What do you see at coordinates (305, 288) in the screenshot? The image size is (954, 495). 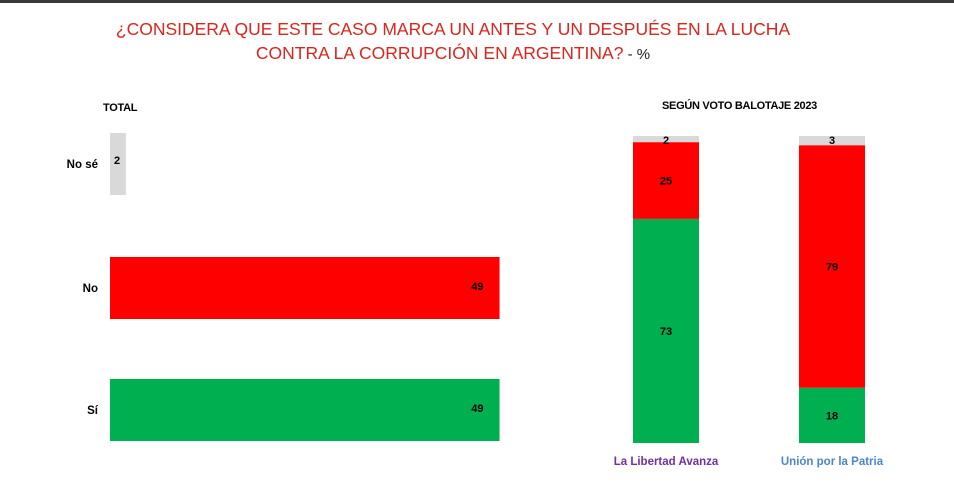 I see `total-bar-no` at bounding box center [305, 288].